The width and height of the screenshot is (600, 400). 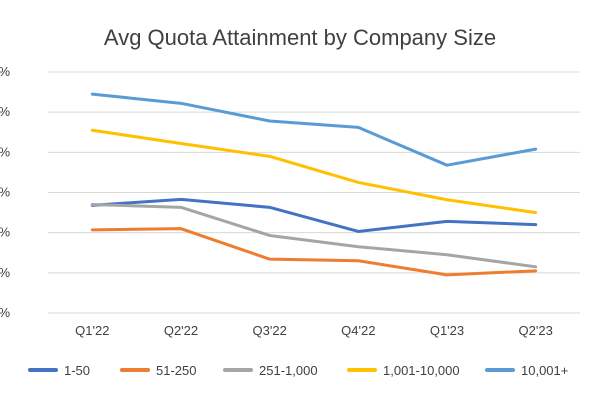 I want to click on x-axis-tick-labels: Q1'22 Q2'22 Q3'22 Q4'22 Q1'23 Q2'23, so click(x=314, y=330).